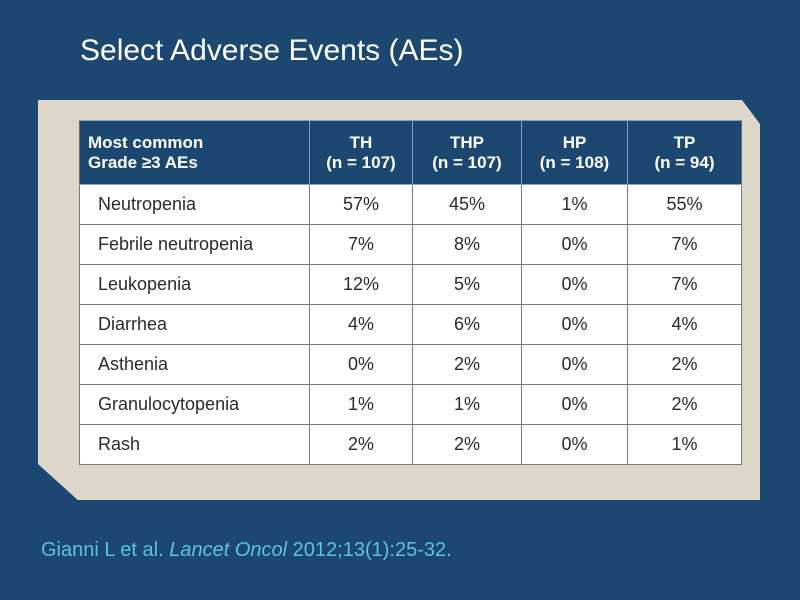  Describe the element at coordinates (684, 142) in the screenshot. I see `header-line: TP` at that location.